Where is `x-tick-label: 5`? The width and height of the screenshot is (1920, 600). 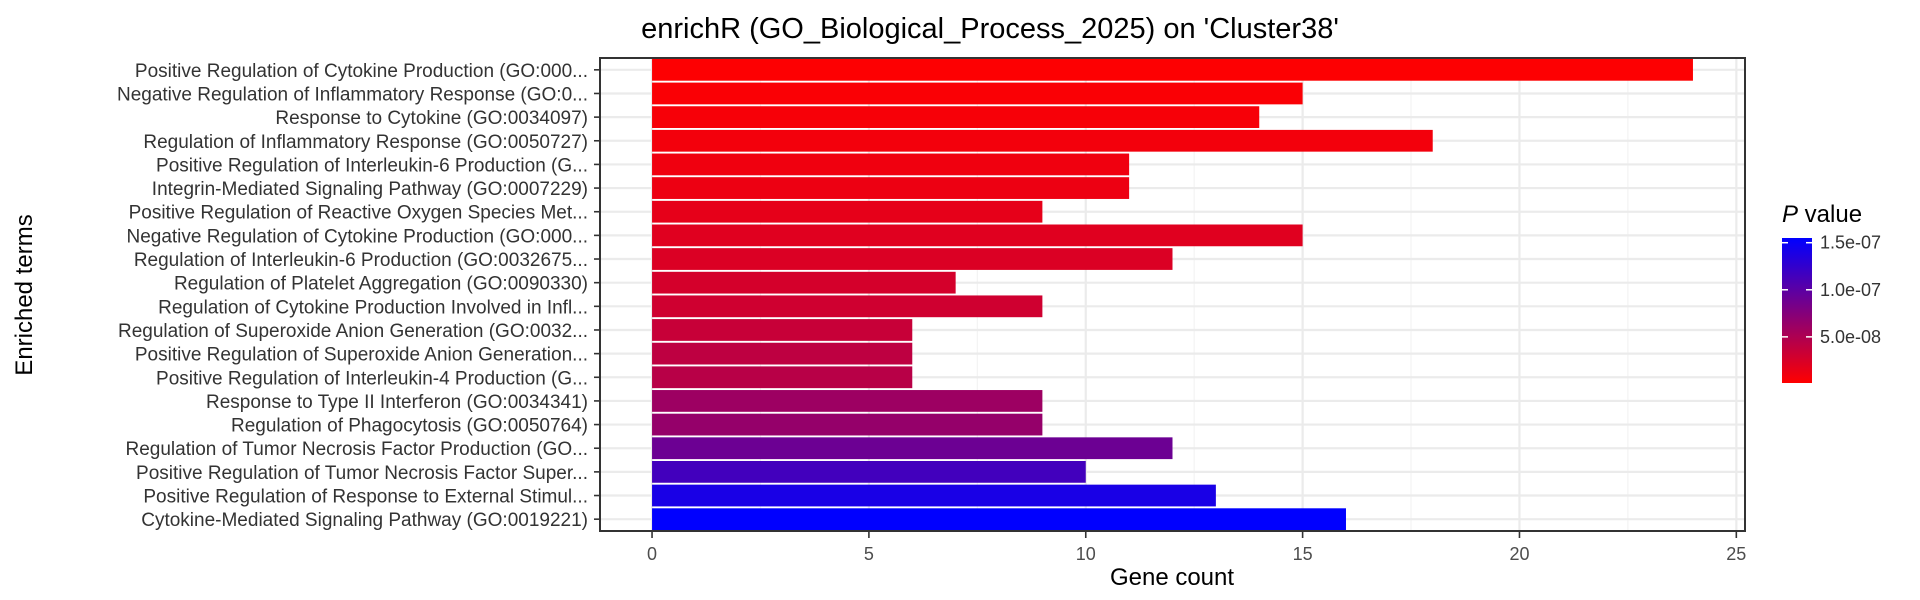
x-tick-label: 5 is located at coordinates (869, 554).